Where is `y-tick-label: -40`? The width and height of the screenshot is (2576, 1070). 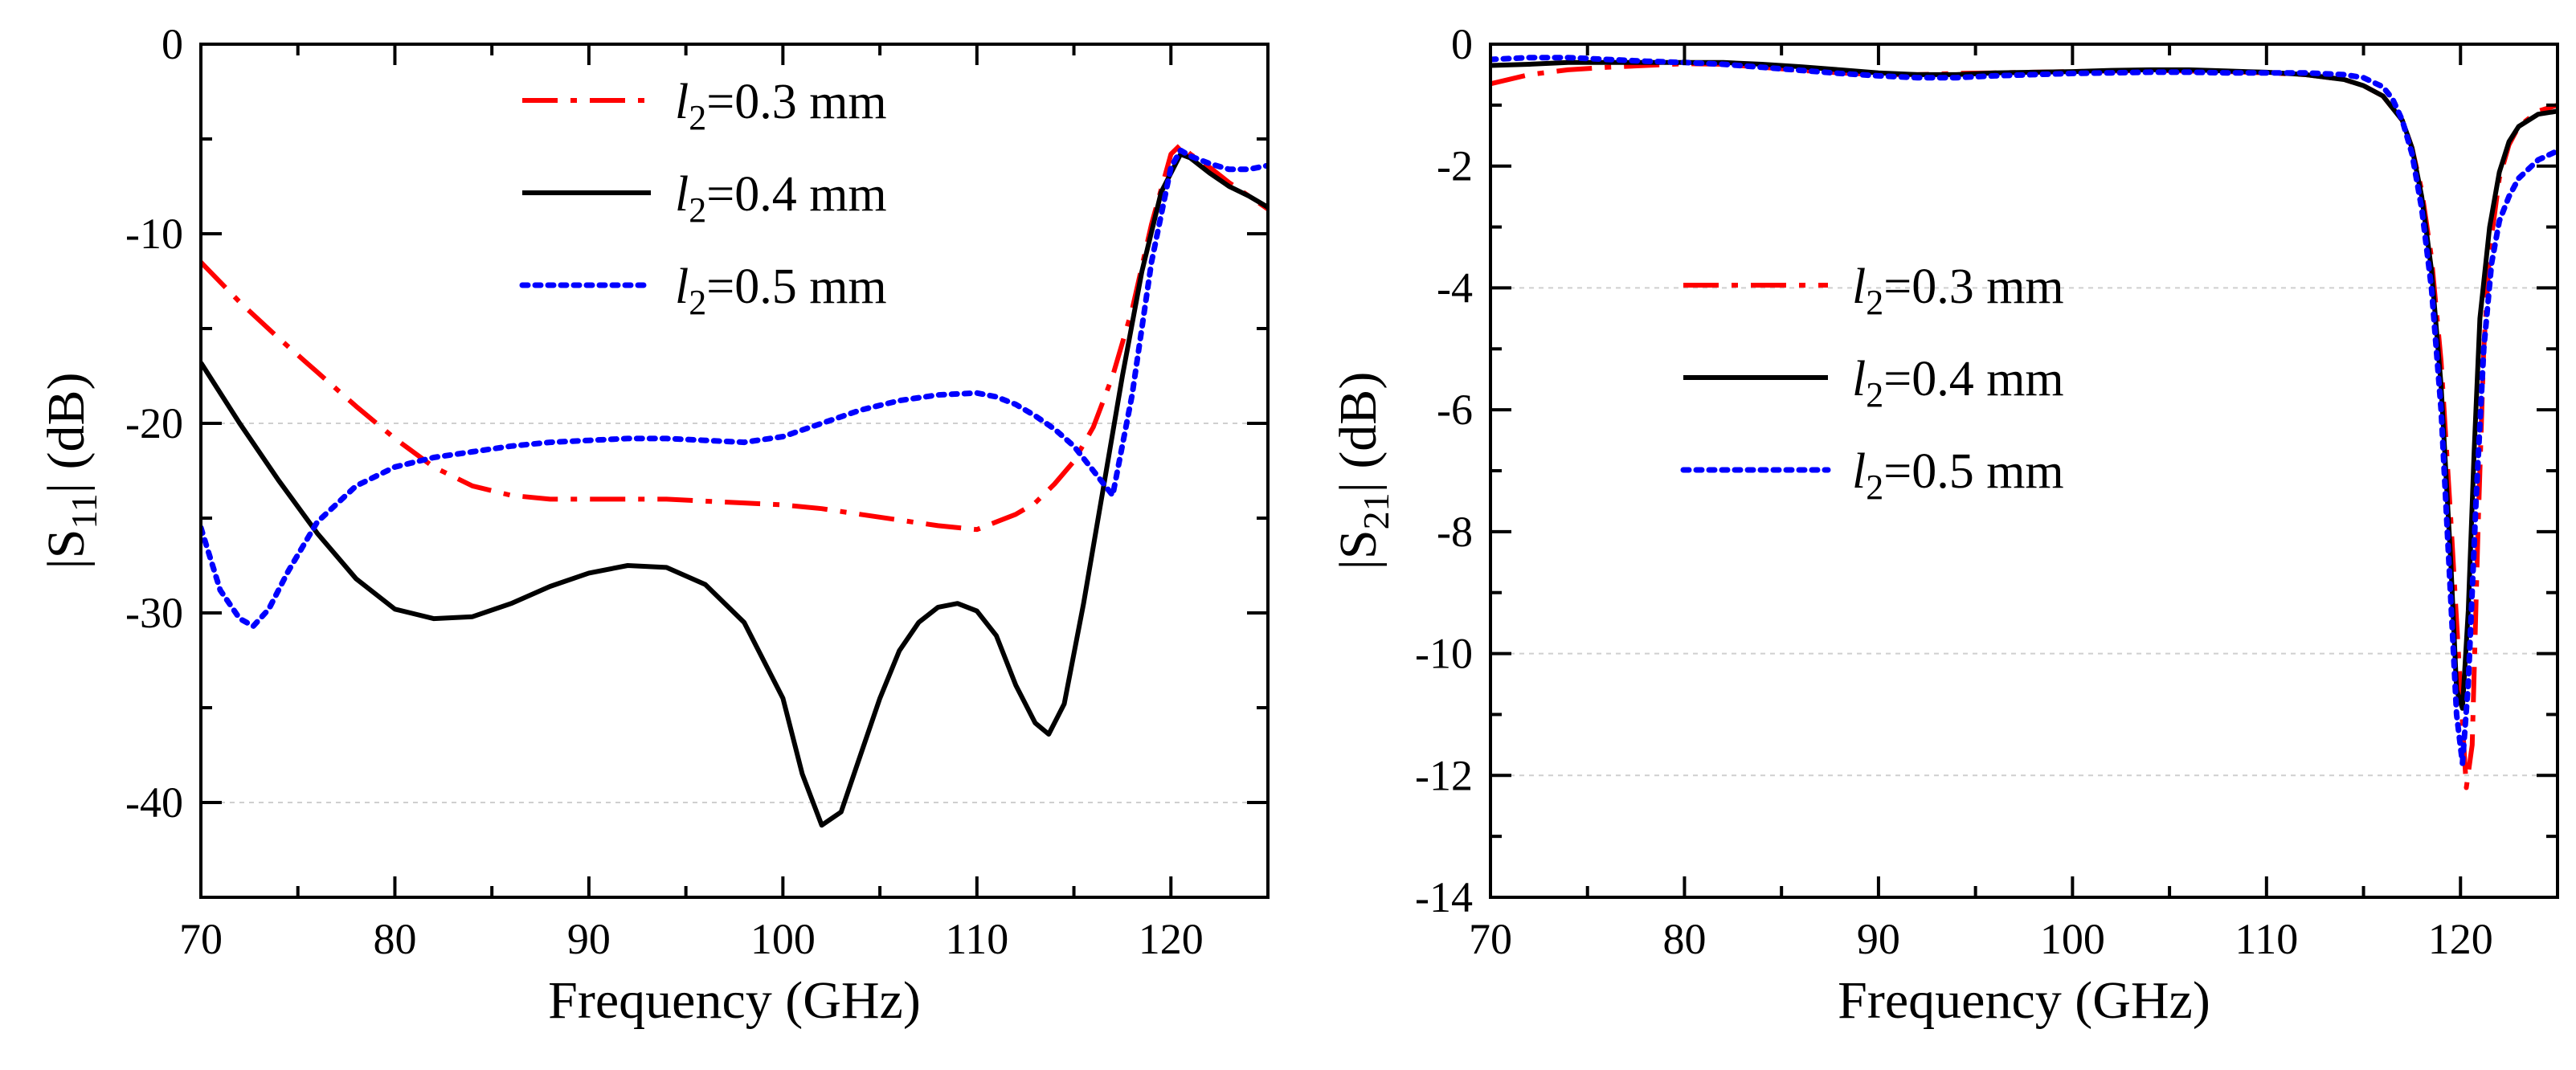 y-tick-label: -40 is located at coordinates (154, 802).